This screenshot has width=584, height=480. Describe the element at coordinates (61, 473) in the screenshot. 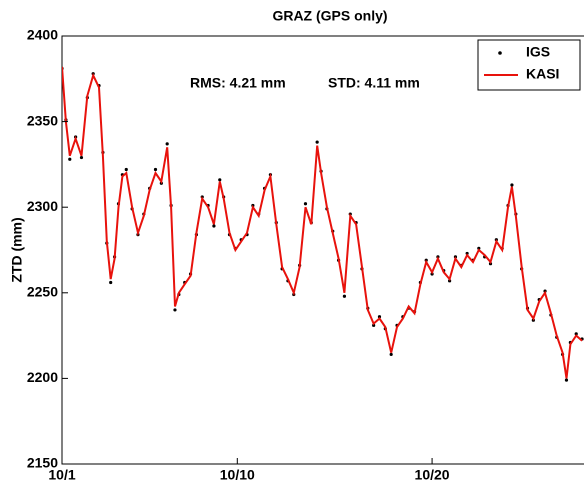

I see `x-tick-label: 10/1` at that location.